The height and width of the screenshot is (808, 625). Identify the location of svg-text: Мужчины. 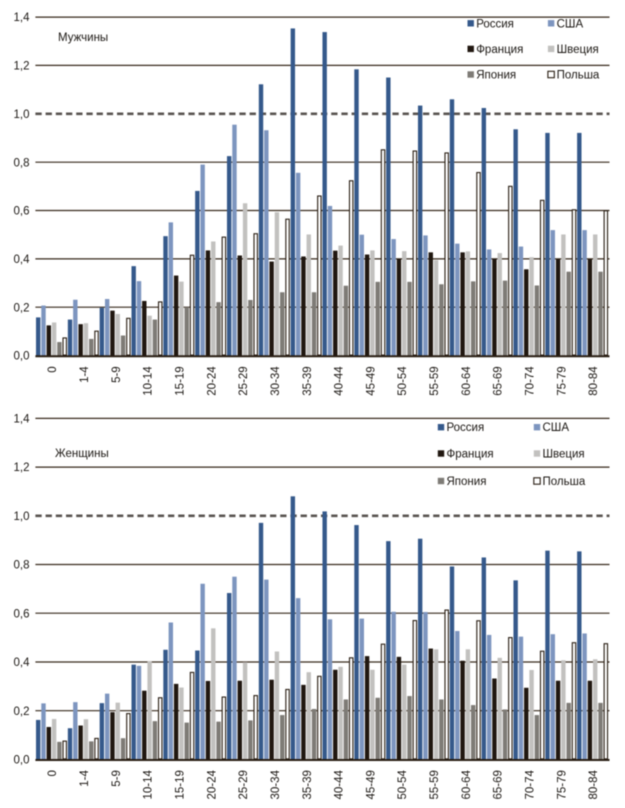
(83, 38).